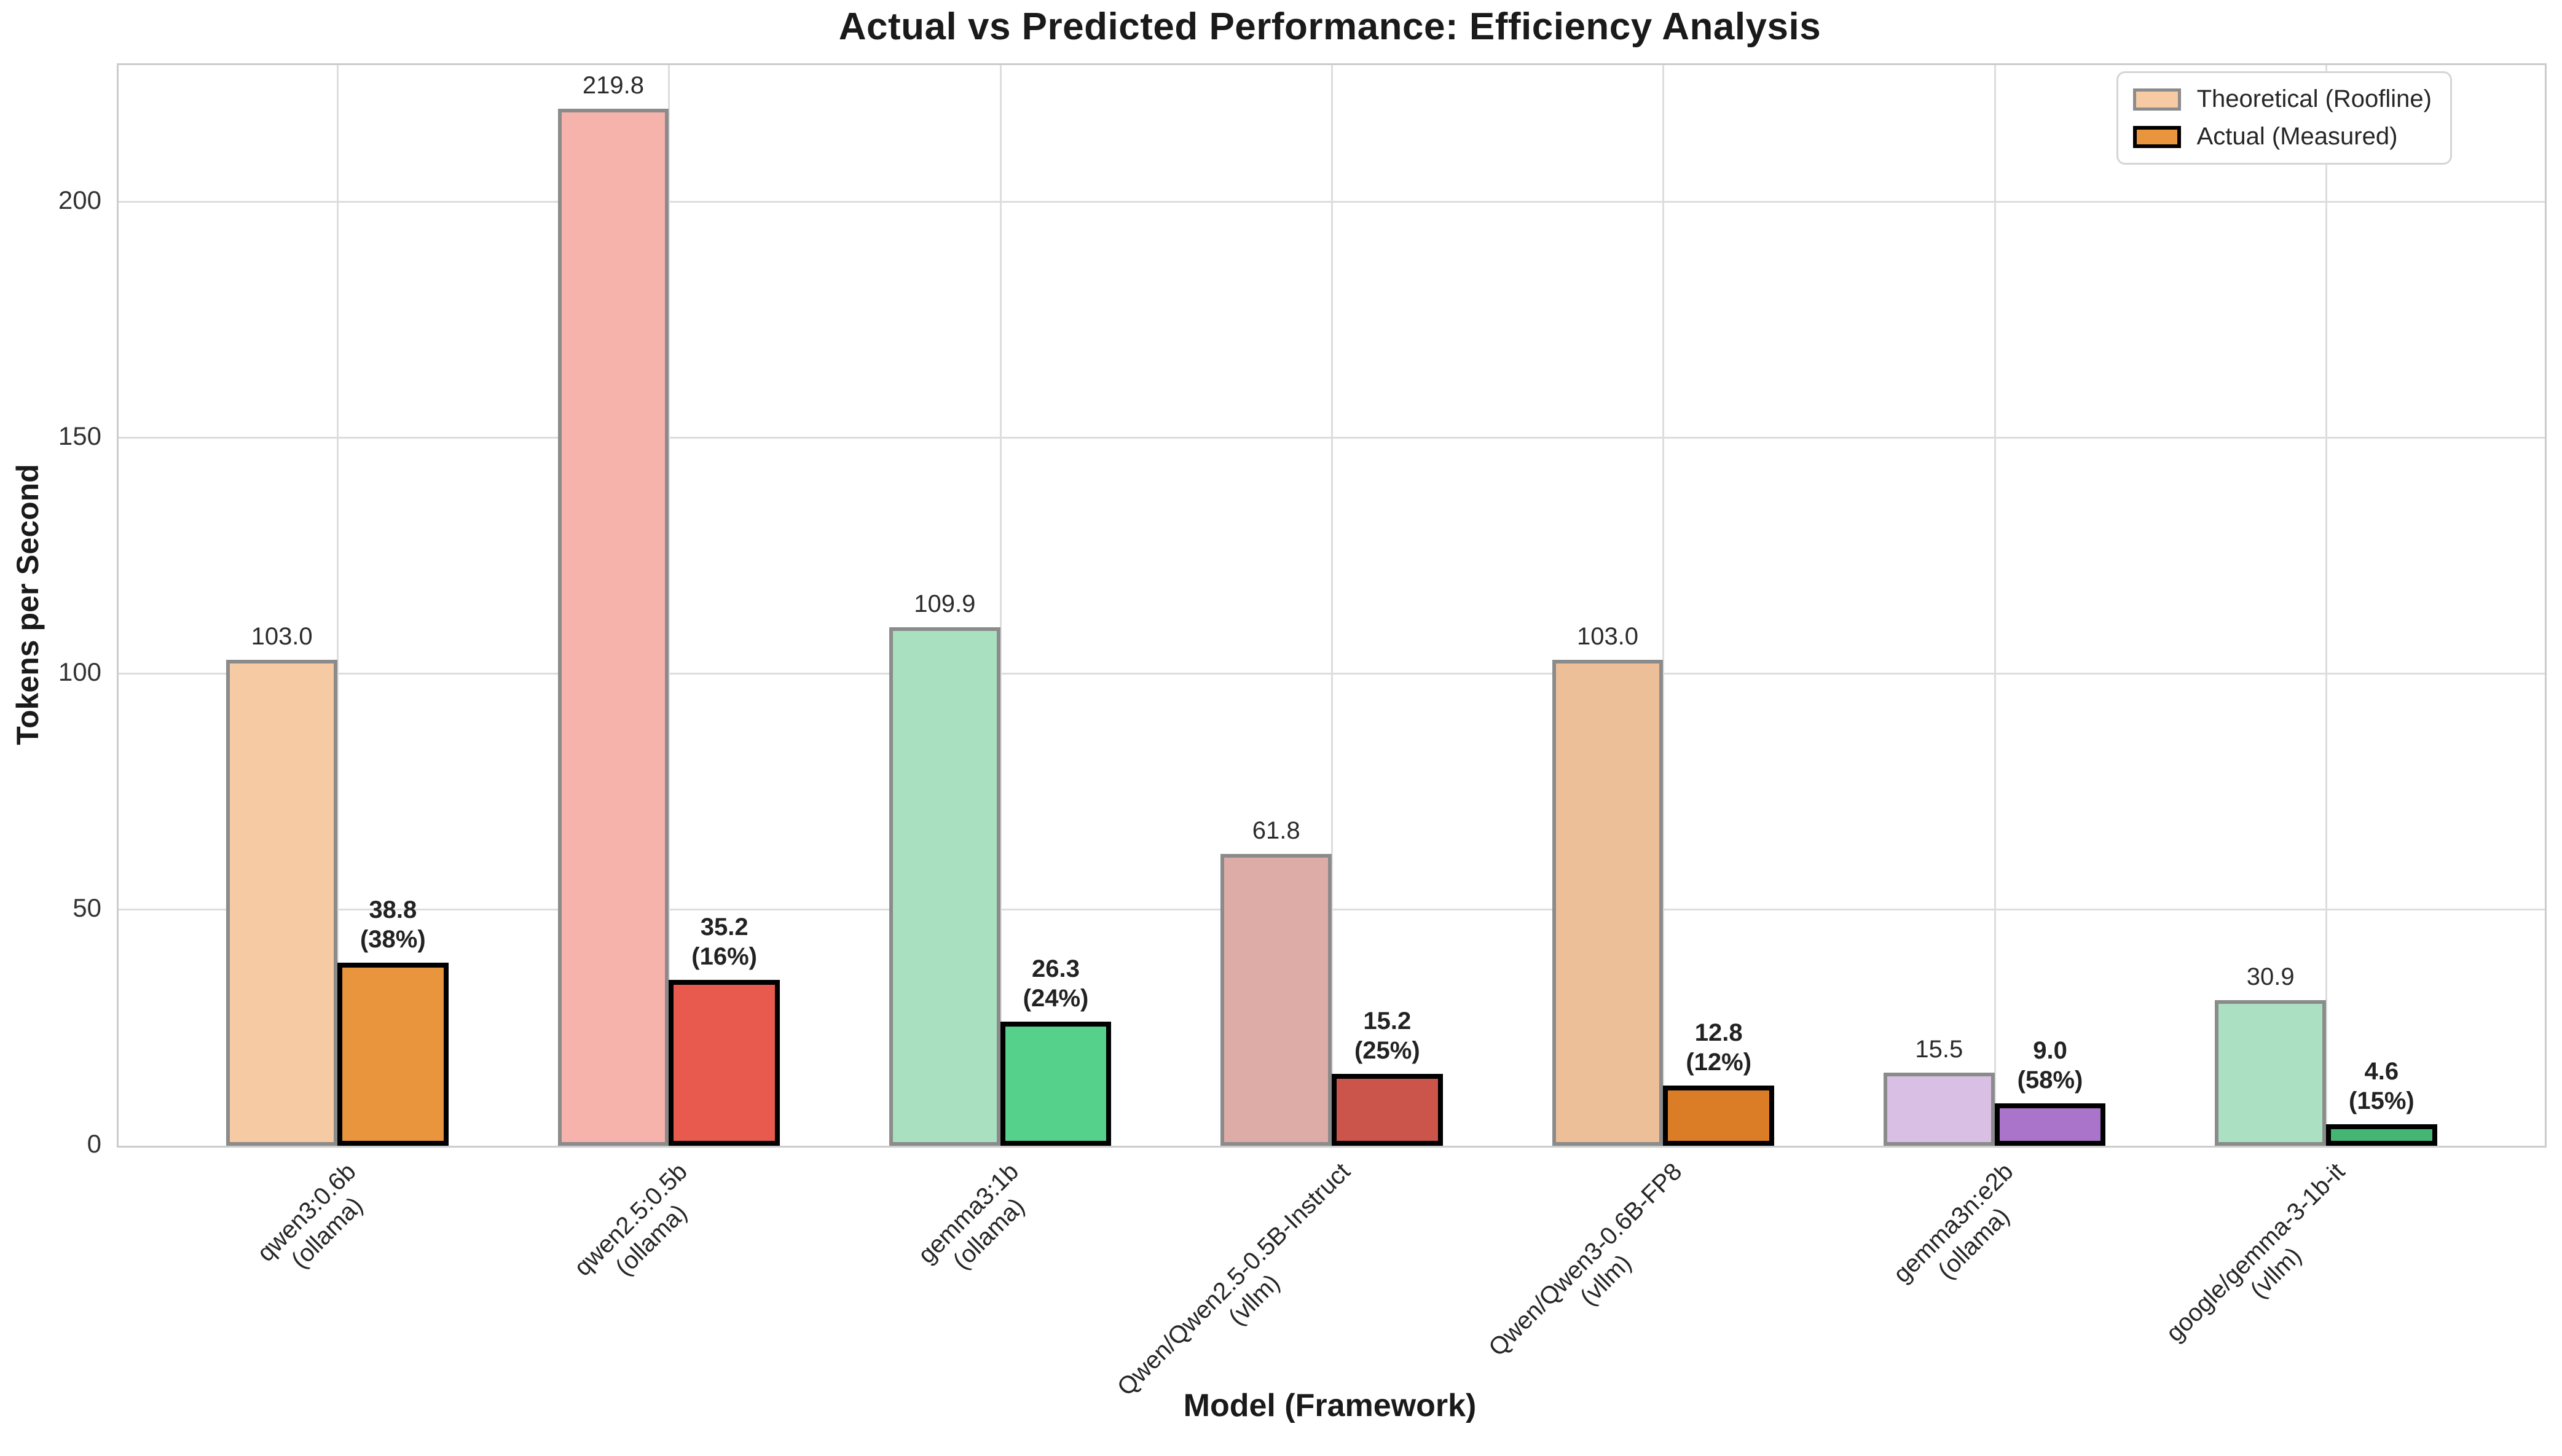 The height and width of the screenshot is (1456, 2562). Describe the element at coordinates (2382, 1085) in the screenshot. I see `value-label-actual-7: 4.6 (15%)` at that location.